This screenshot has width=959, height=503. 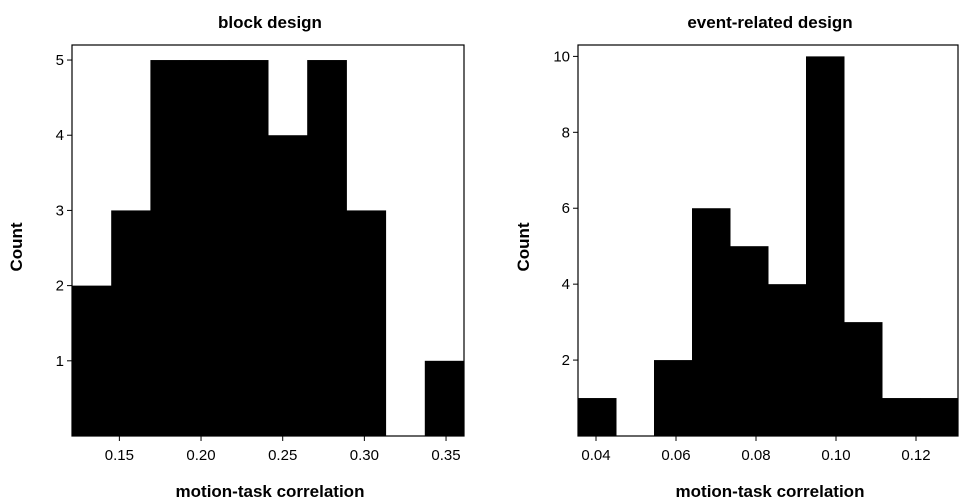 What do you see at coordinates (60, 210) in the screenshot?
I see `y-tick-label: 3` at bounding box center [60, 210].